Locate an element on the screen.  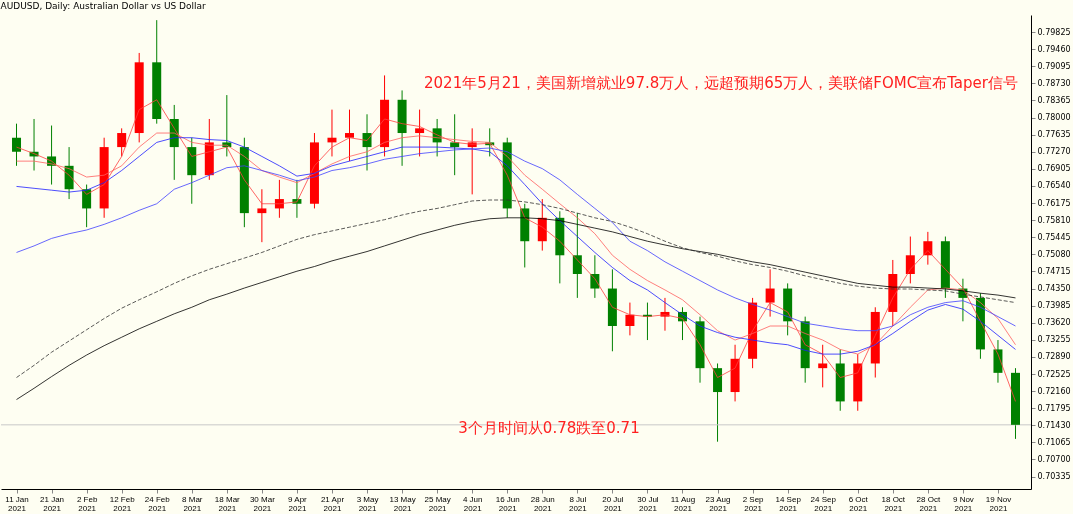
x-tick-label: 21 Jan 2021 is located at coordinates (52, 503).